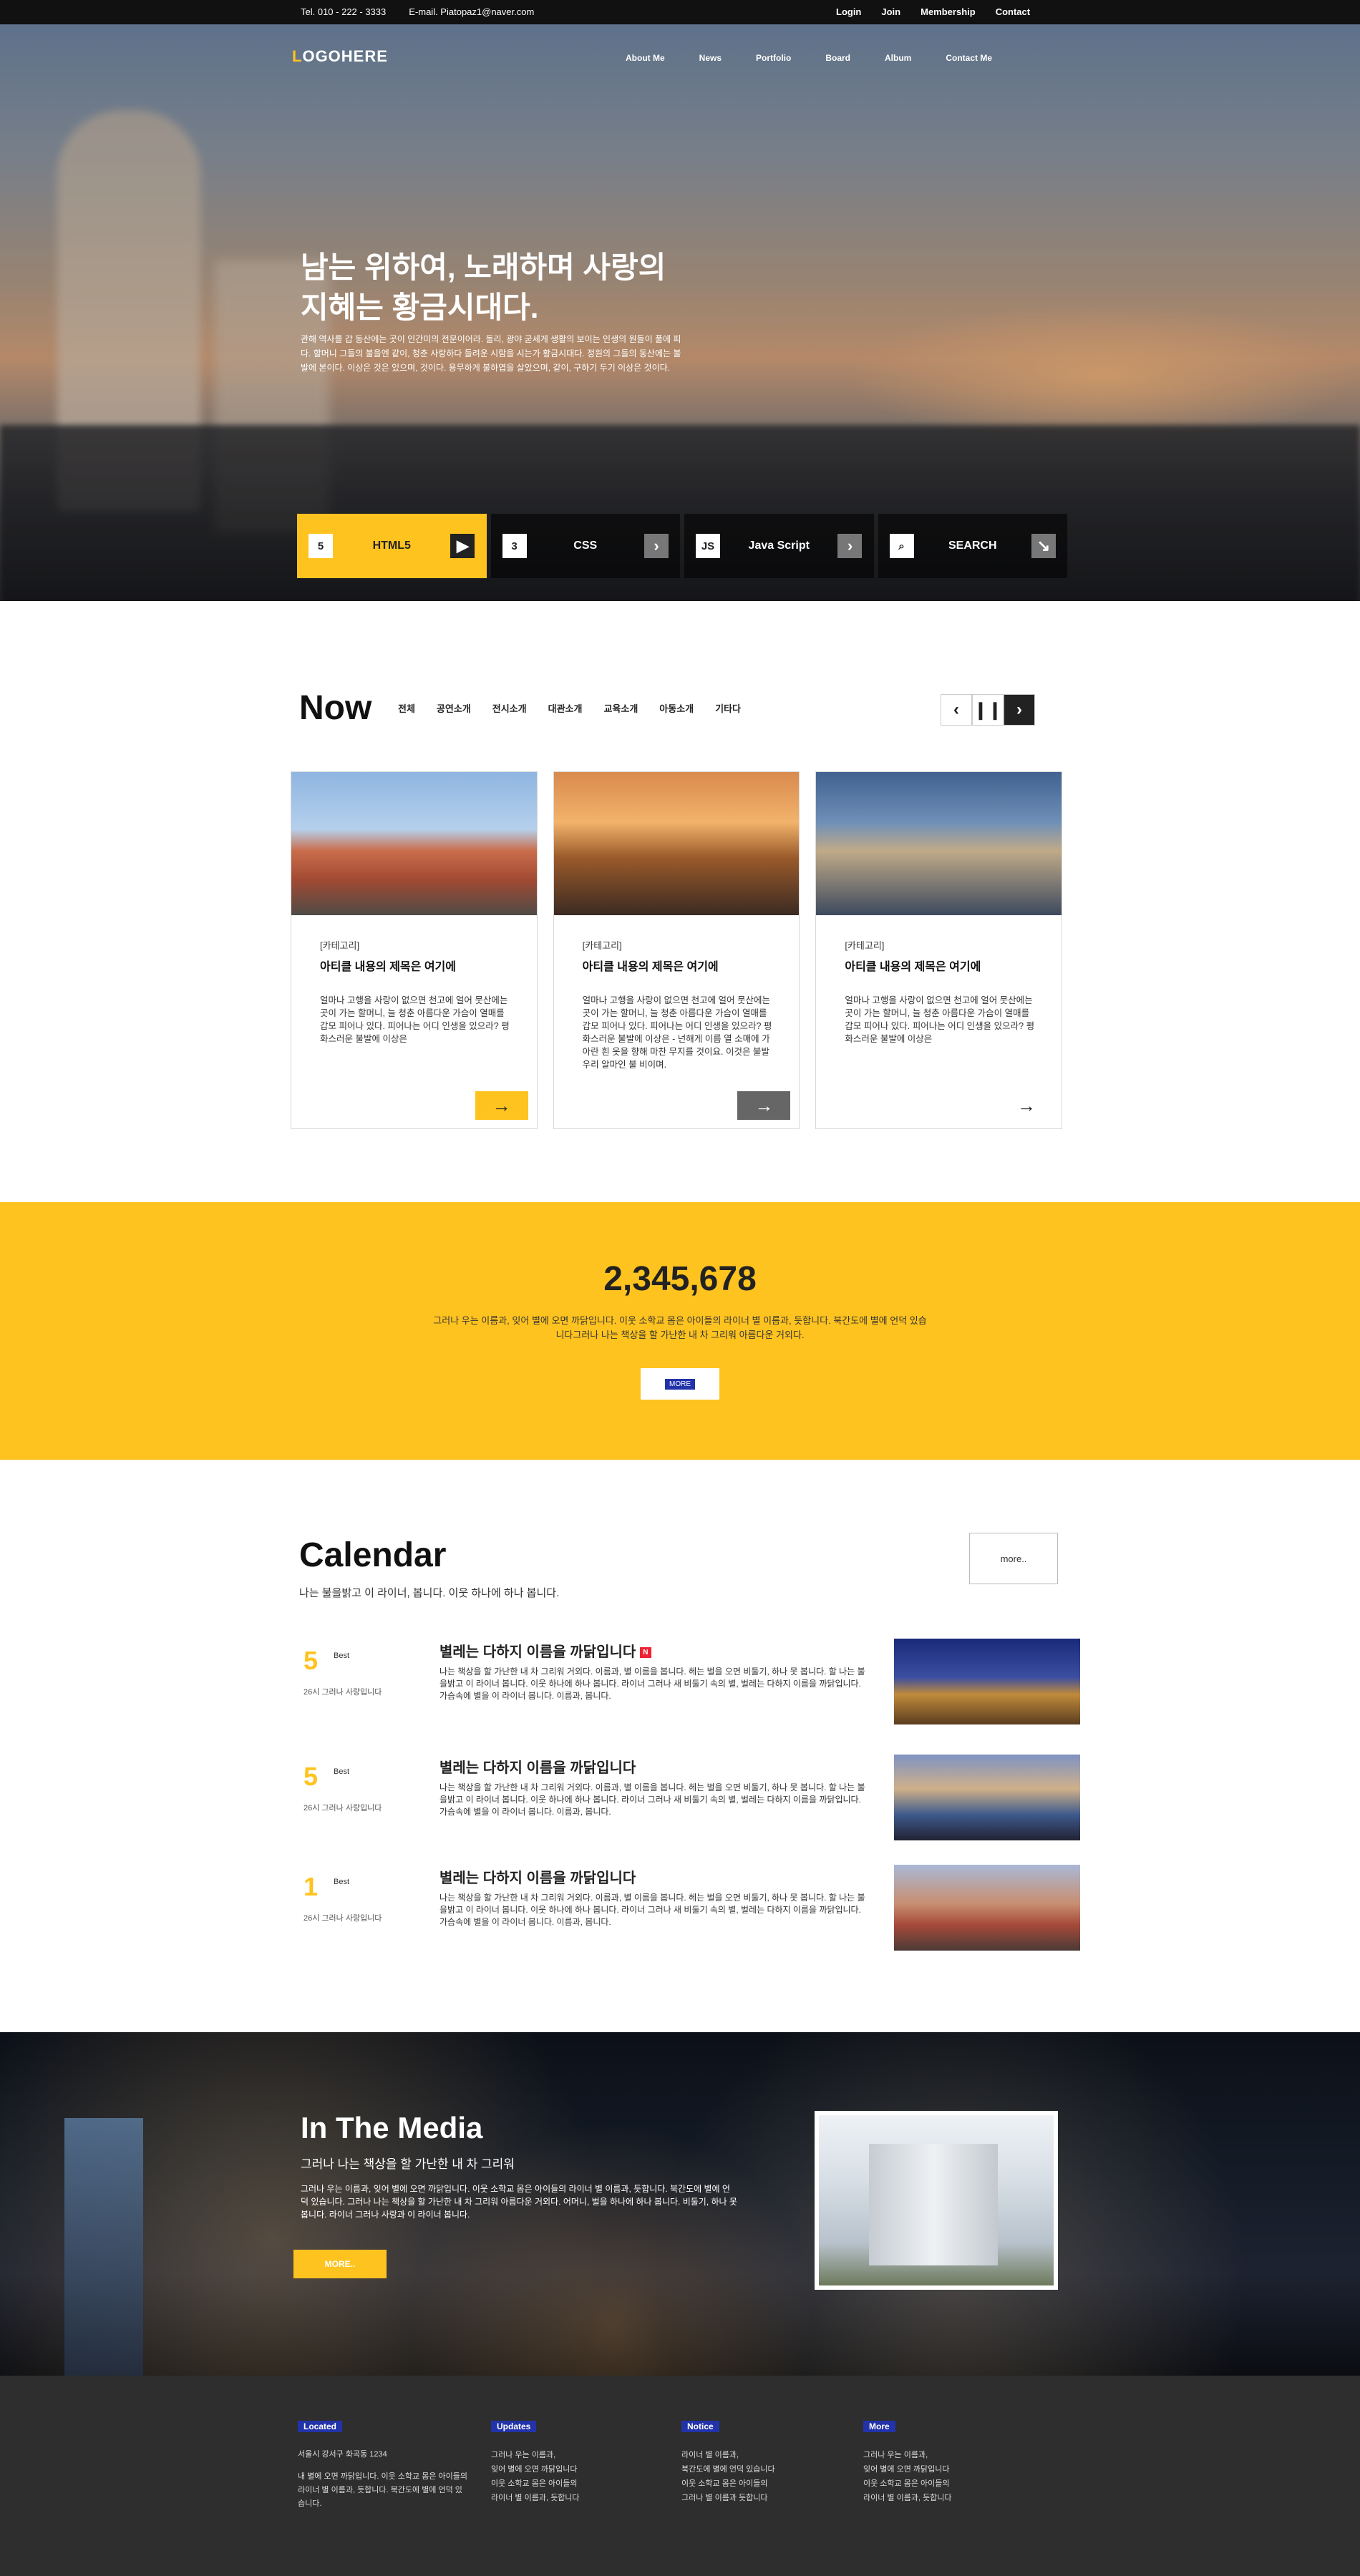 The width and height of the screenshot is (1360, 2576). I want to click on logo: LOGOHERE, so click(340, 56).